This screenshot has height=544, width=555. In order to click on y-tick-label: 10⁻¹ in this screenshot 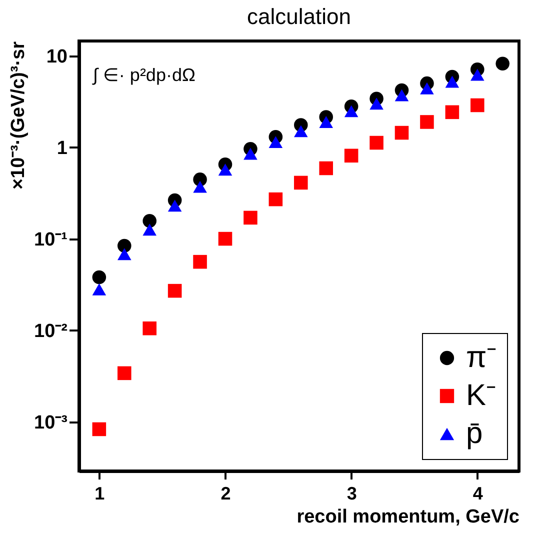, I will do `click(51, 239)`.